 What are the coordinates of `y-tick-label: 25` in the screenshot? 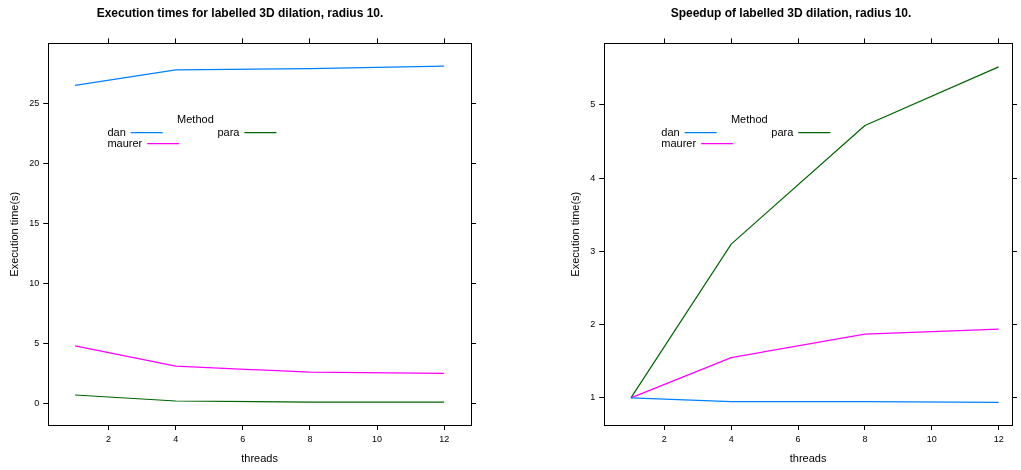 It's located at (34, 102).